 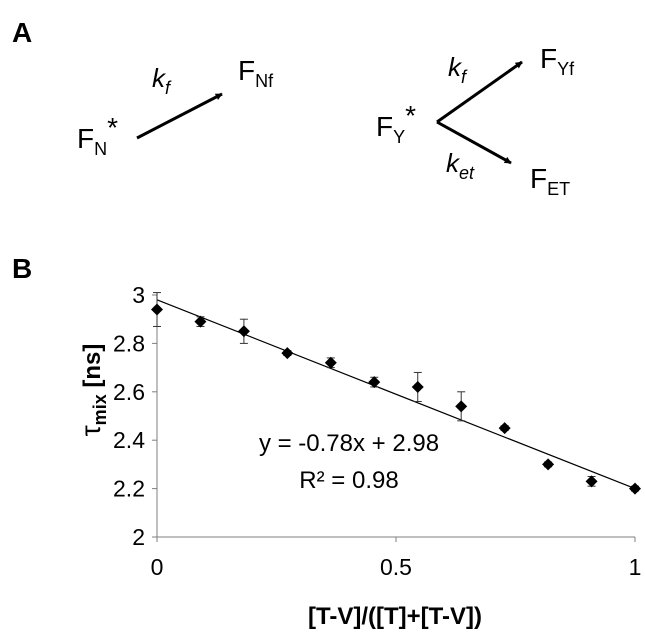 What do you see at coordinates (557, 61) in the screenshot?
I see `species-fyf: FYf` at bounding box center [557, 61].